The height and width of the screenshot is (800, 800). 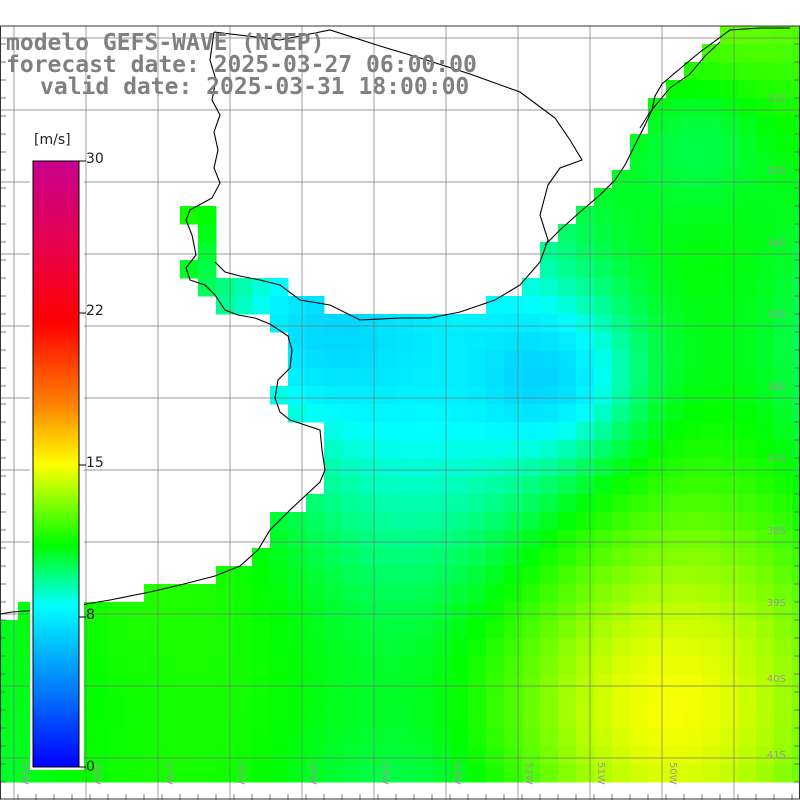 I want to click on colorbar-gradient, so click(x=56, y=464).